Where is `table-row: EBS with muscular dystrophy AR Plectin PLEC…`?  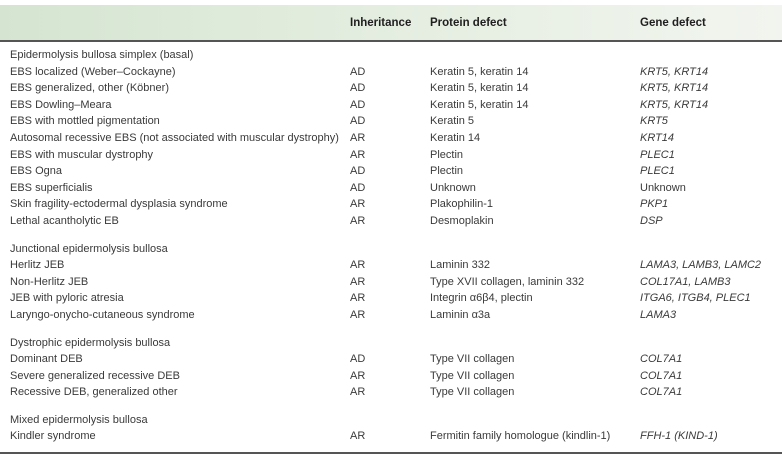
table-row: EBS with muscular dystrophy AR Plectin PLEC… is located at coordinates (391, 155).